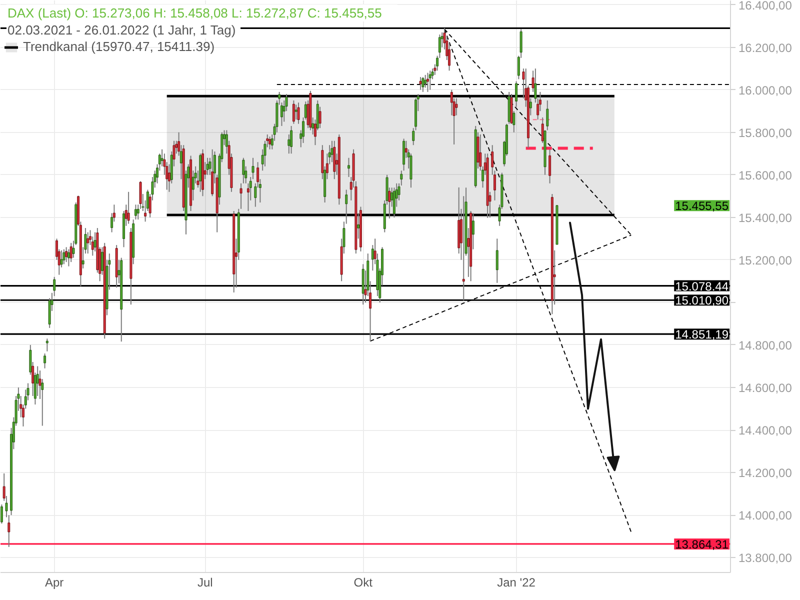  I want to click on text: 02.03.2021 - 26.01.2022 (1 Jahr, 1 Tag), so click(122, 30).